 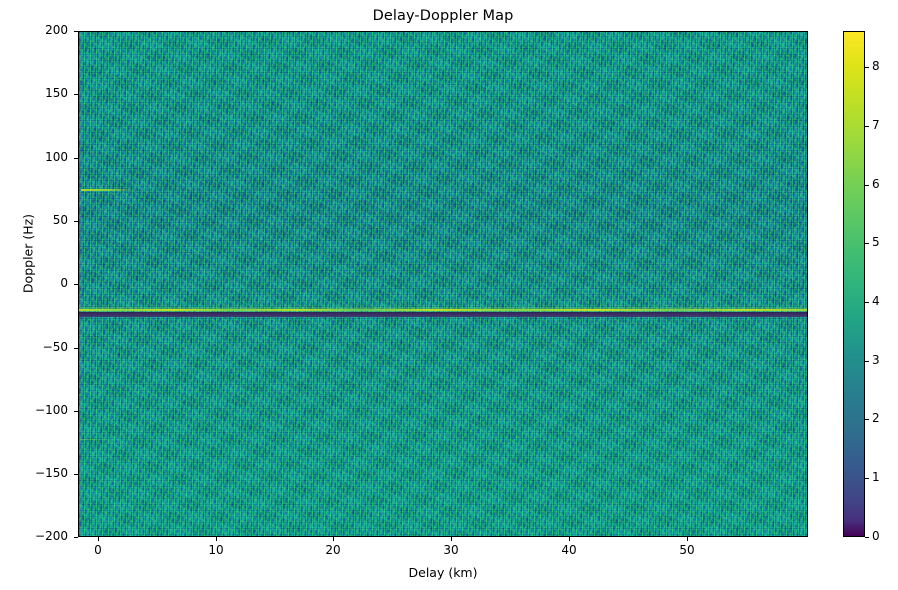 What do you see at coordinates (687, 550) in the screenshot?
I see `x-tick-label: 50` at bounding box center [687, 550].